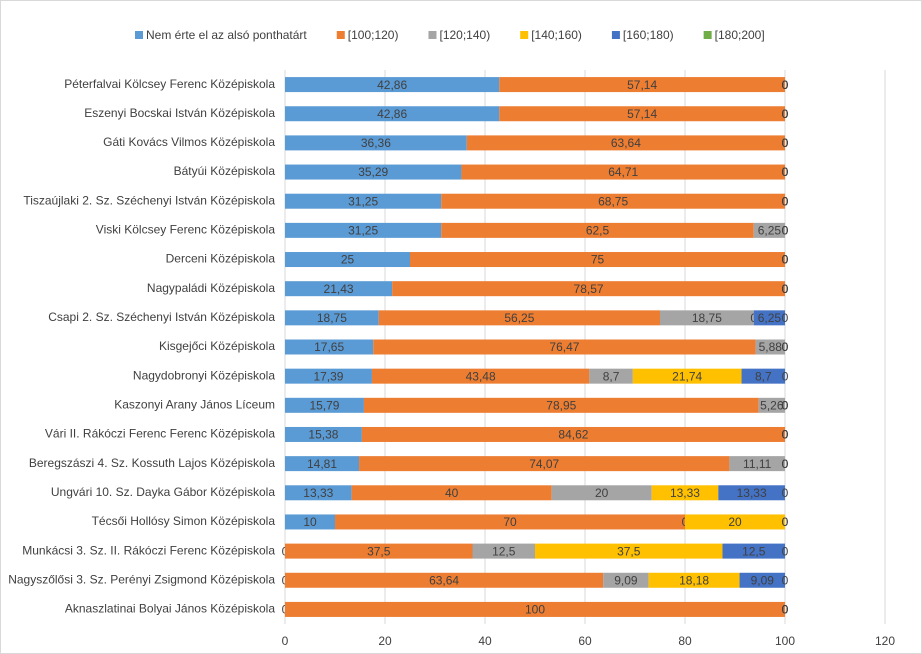 This screenshot has width=922, height=654. Describe the element at coordinates (170, 609) in the screenshot. I see `y-tick-label: Aknaszlatinai Bolyai János Középiskola` at that location.